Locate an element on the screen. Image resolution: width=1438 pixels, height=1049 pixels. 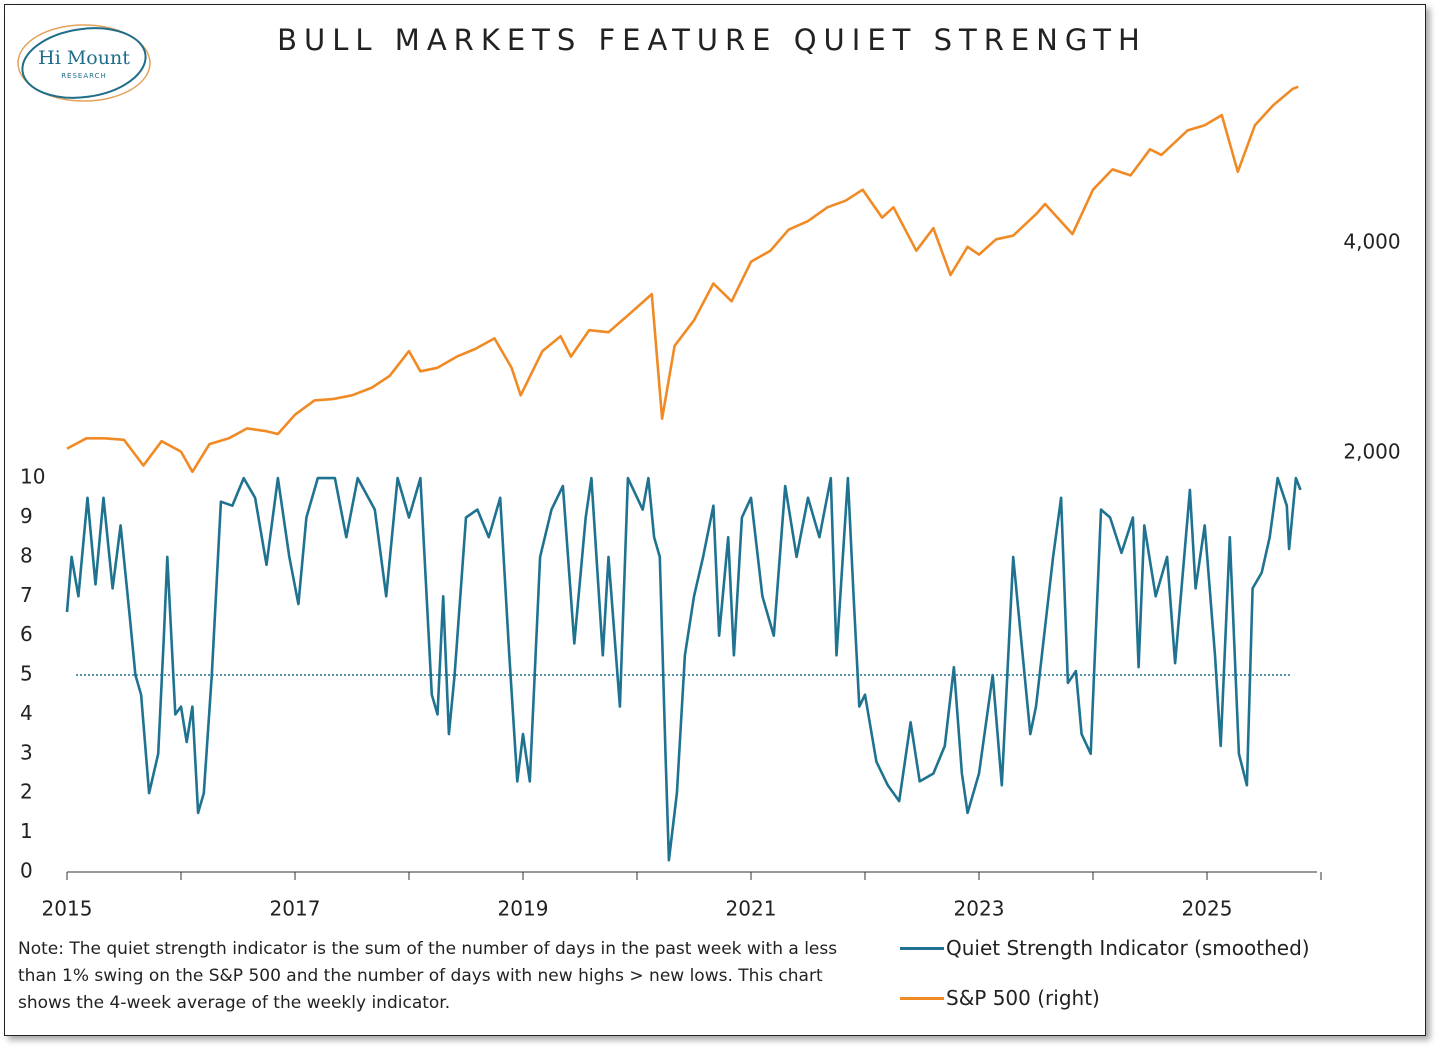
logo-ring is located at coordinates (84, 63).